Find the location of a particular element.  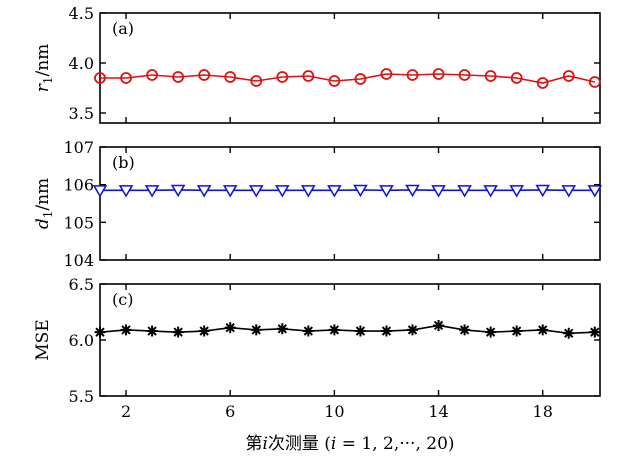

series-markers-r1 is located at coordinates (347, 78).